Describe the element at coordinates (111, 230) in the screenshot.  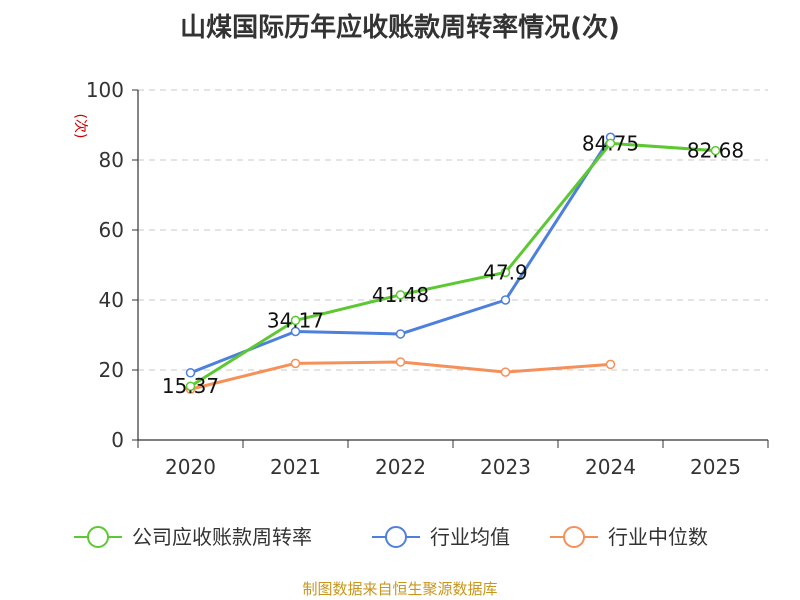
I see `y-tick-label: 60` at that location.